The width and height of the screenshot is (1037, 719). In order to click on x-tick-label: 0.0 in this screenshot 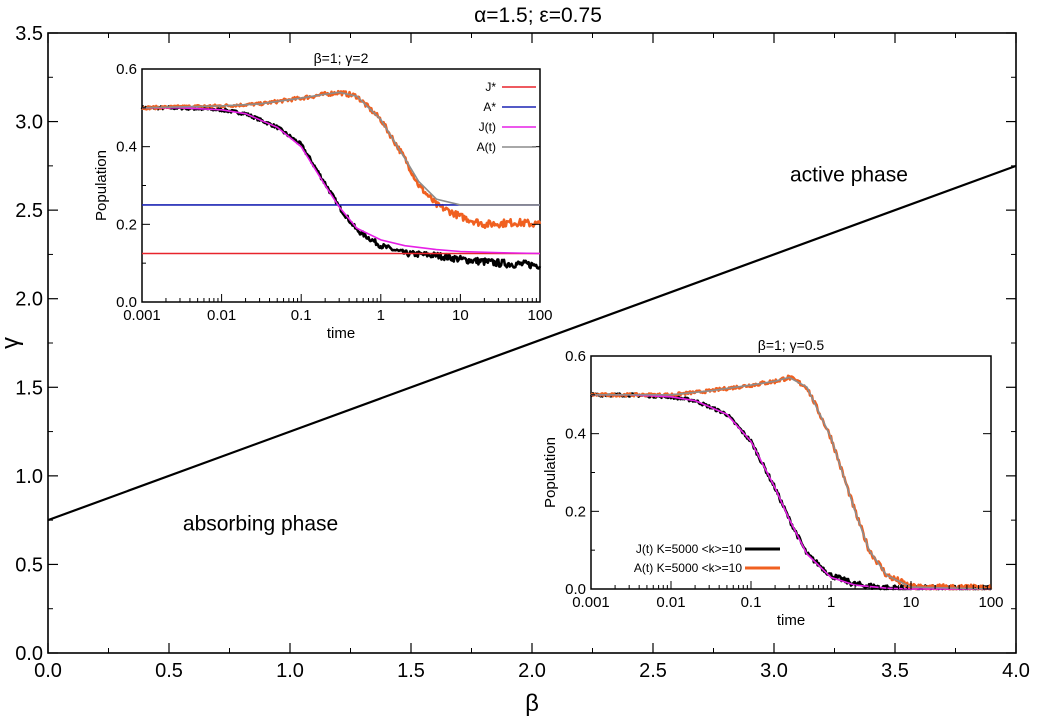, I will do `click(48, 671)`.